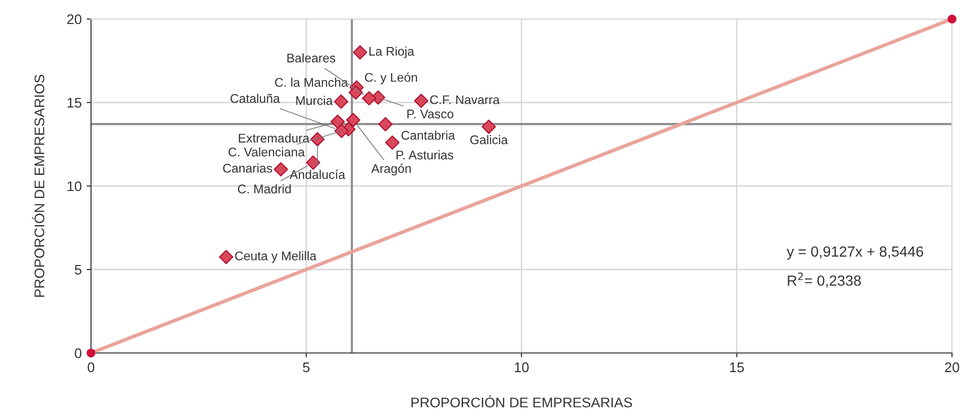 Image resolution: width=960 pixels, height=417 pixels. What do you see at coordinates (465, 99) in the screenshot?
I see `annotation: C.F. Navarra` at bounding box center [465, 99].